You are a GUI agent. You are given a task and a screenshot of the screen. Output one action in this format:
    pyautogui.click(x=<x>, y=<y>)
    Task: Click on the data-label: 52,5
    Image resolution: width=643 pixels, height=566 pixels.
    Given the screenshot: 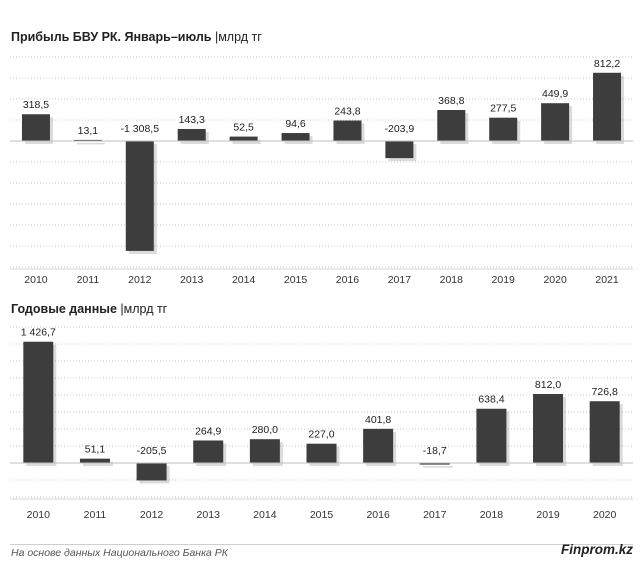 What is the action you would take?
    pyautogui.click(x=243, y=128)
    